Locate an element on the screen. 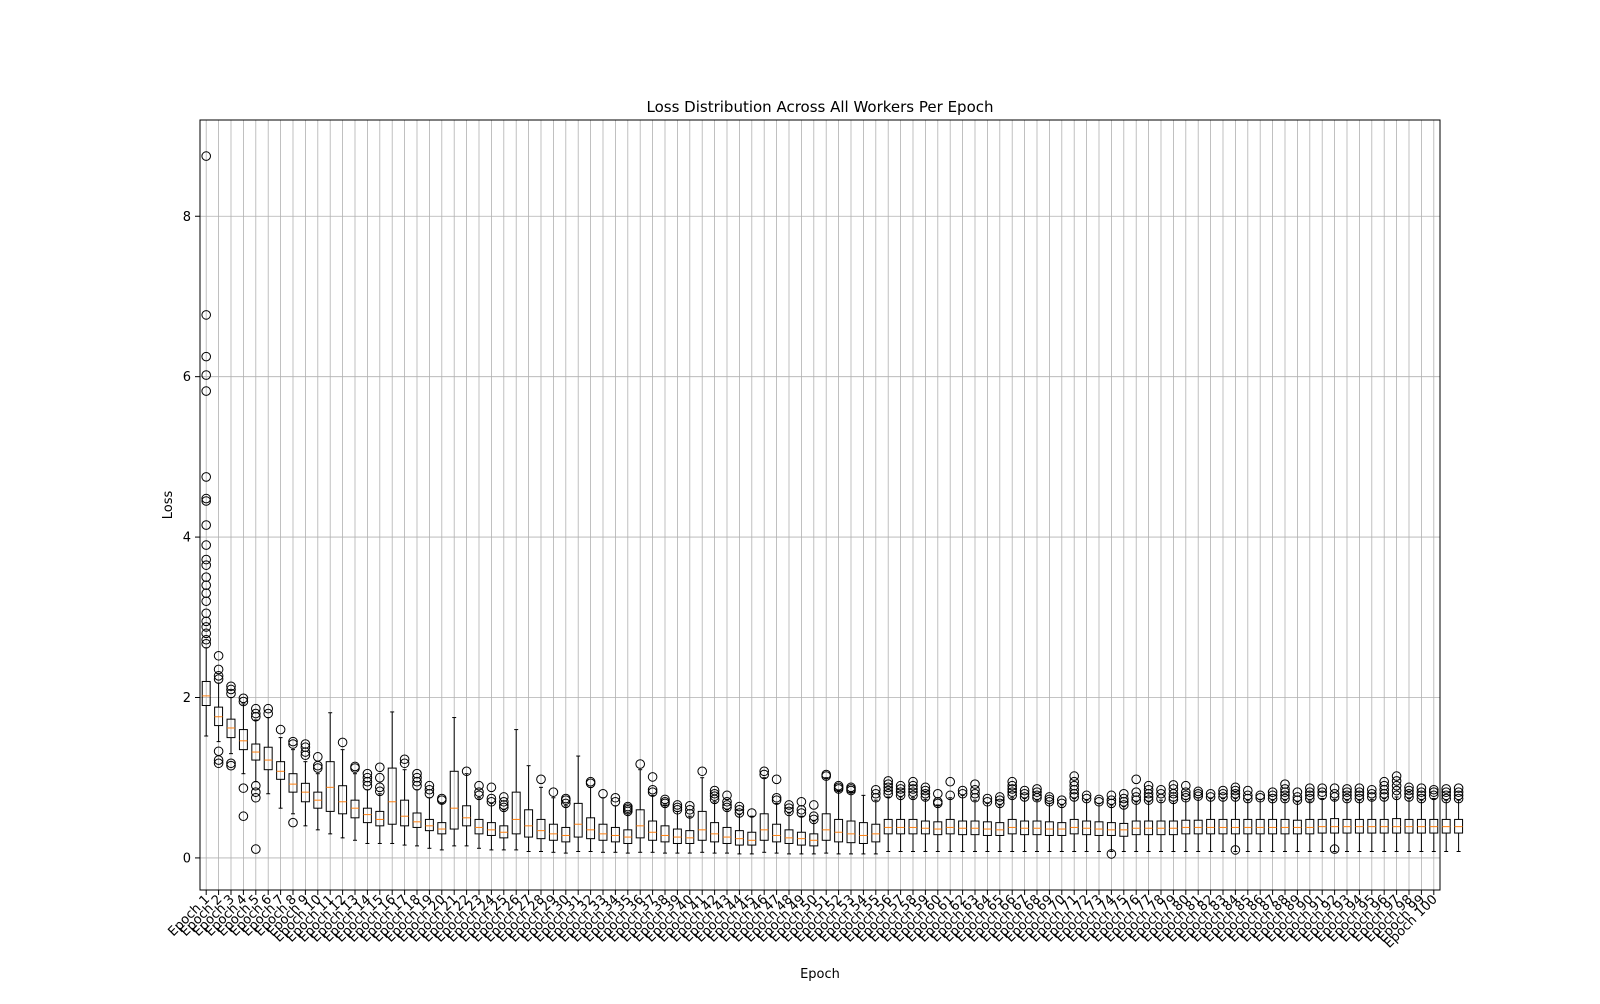 This screenshot has width=1600, height=1004. y-axis-ticks: 0 2 4 6 8 is located at coordinates (191, 538).